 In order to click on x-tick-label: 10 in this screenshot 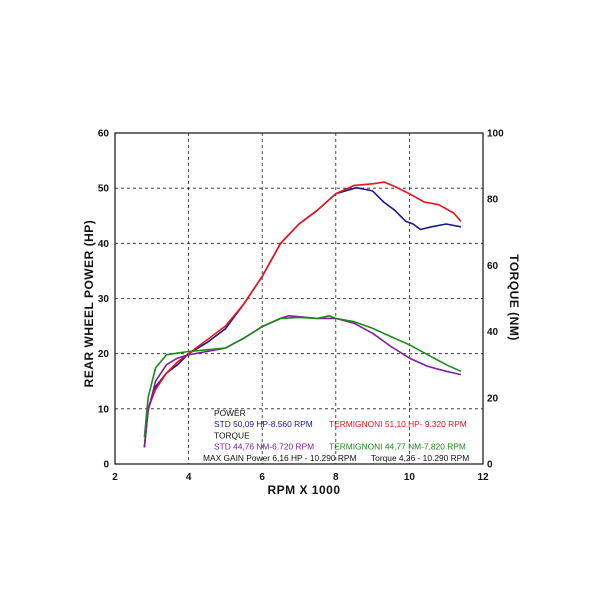, I will do `click(410, 477)`.